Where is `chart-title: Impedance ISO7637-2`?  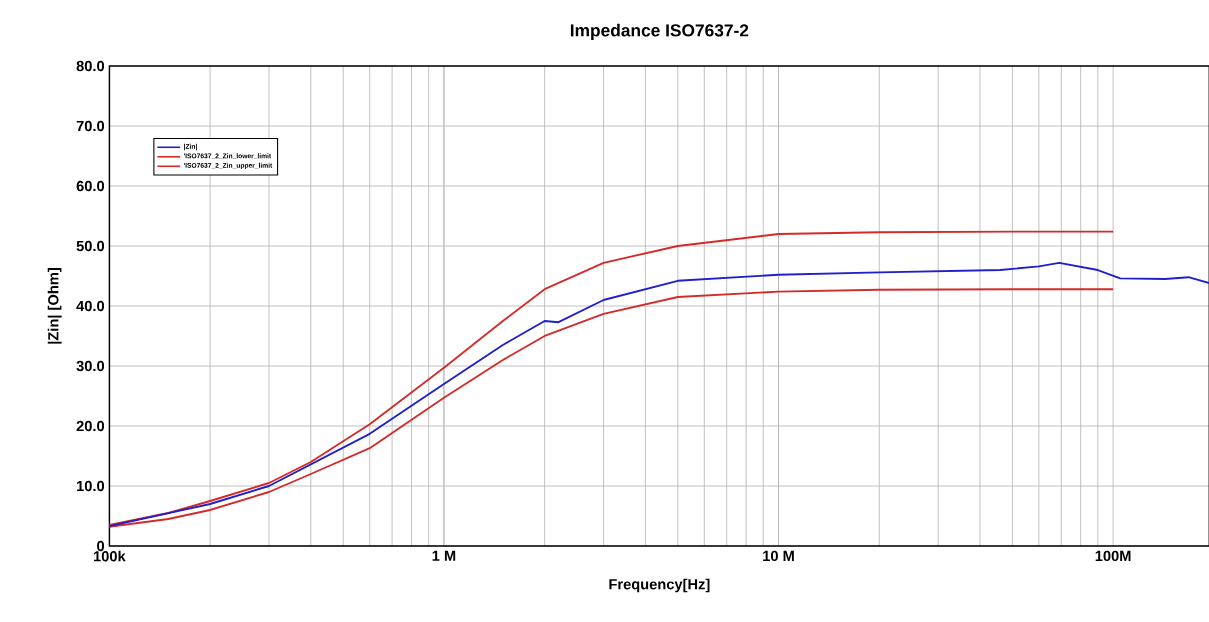
chart-title: Impedance ISO7637-2 is located at coordinates (659, 31).